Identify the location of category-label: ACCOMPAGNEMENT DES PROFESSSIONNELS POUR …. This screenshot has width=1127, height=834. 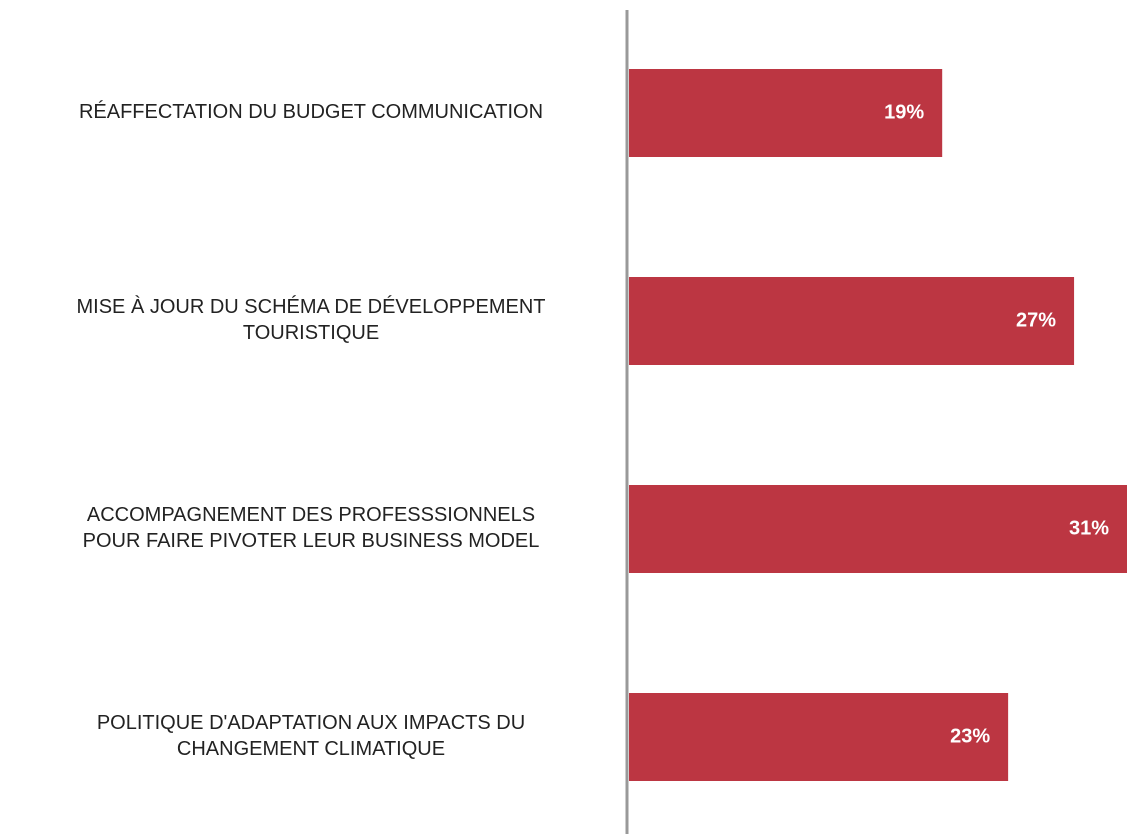
(311, 528).